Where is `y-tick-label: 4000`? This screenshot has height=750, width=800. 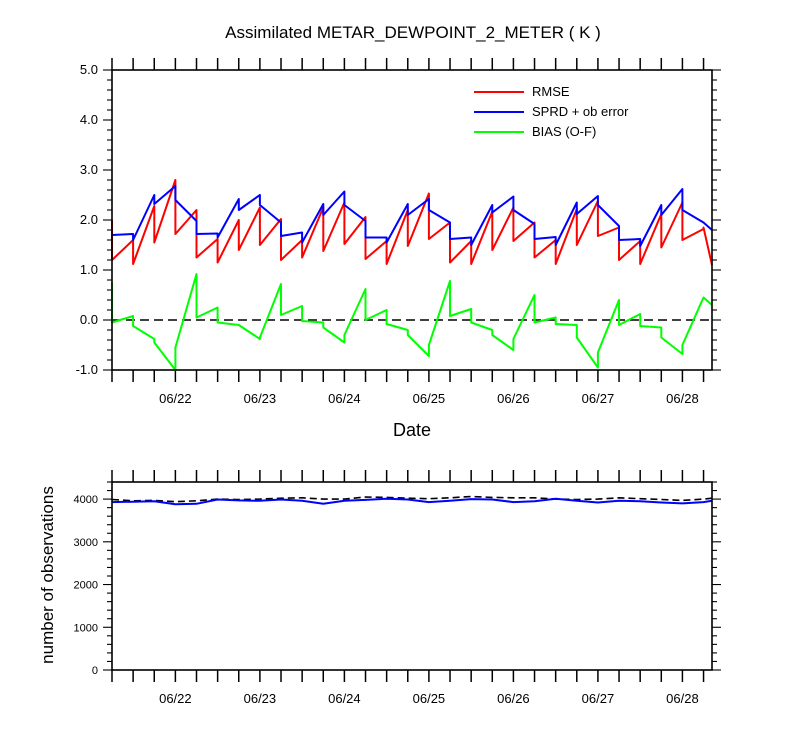
y-tick-label: 4000 is located at coordinates (86, 500).